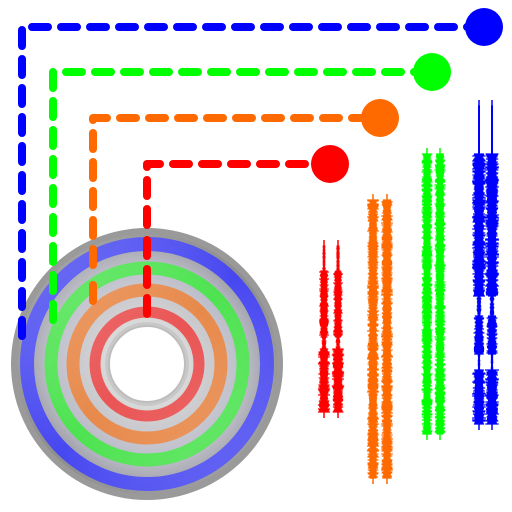 The height and width of the screenshot is (512, 512). Describe the element at coordinates (433, 294) in the screenshot. I see `green-waveform` at that location.